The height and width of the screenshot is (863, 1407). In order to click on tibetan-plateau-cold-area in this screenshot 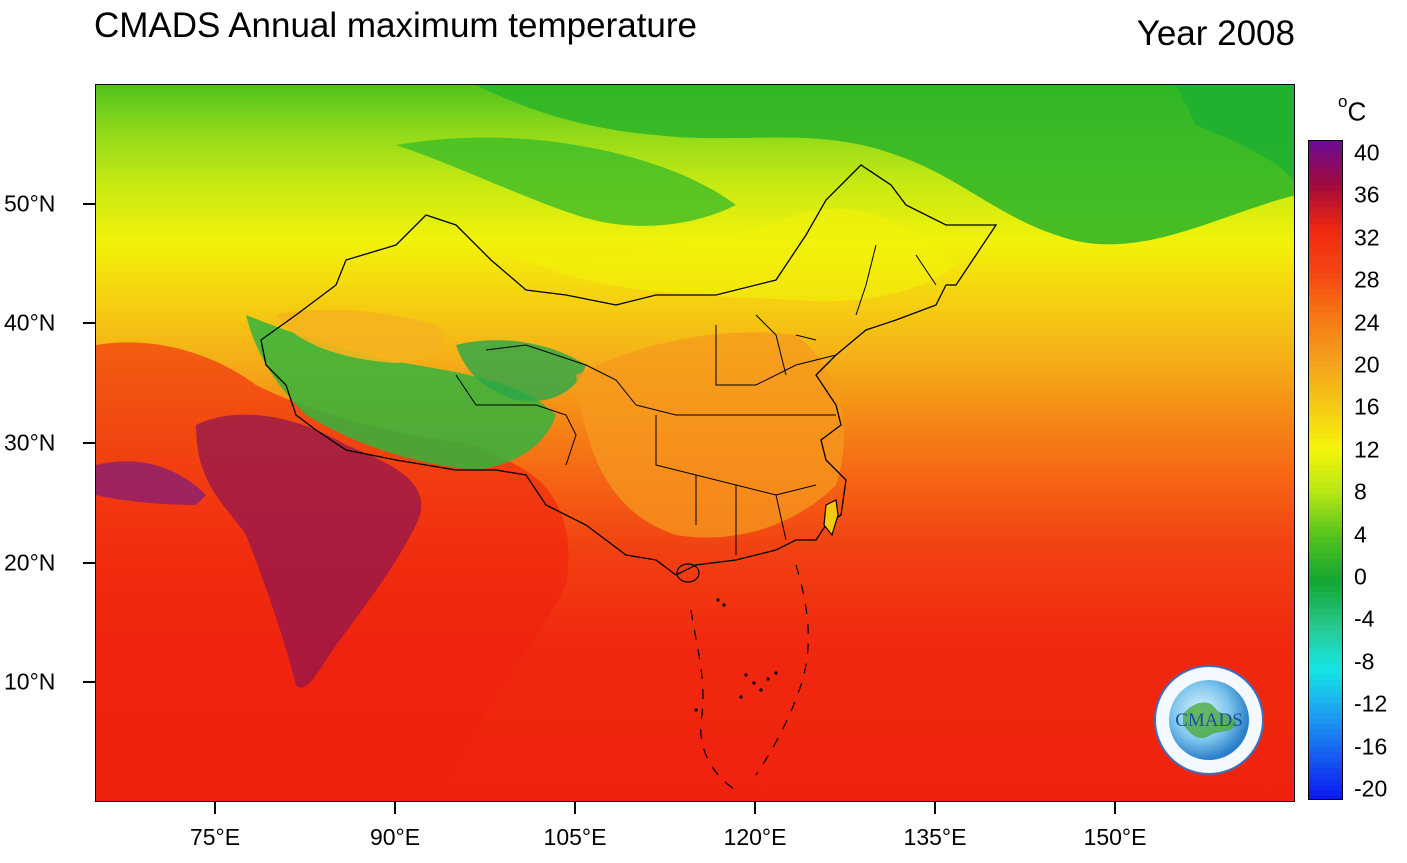, I will do `click(401, 392)`.